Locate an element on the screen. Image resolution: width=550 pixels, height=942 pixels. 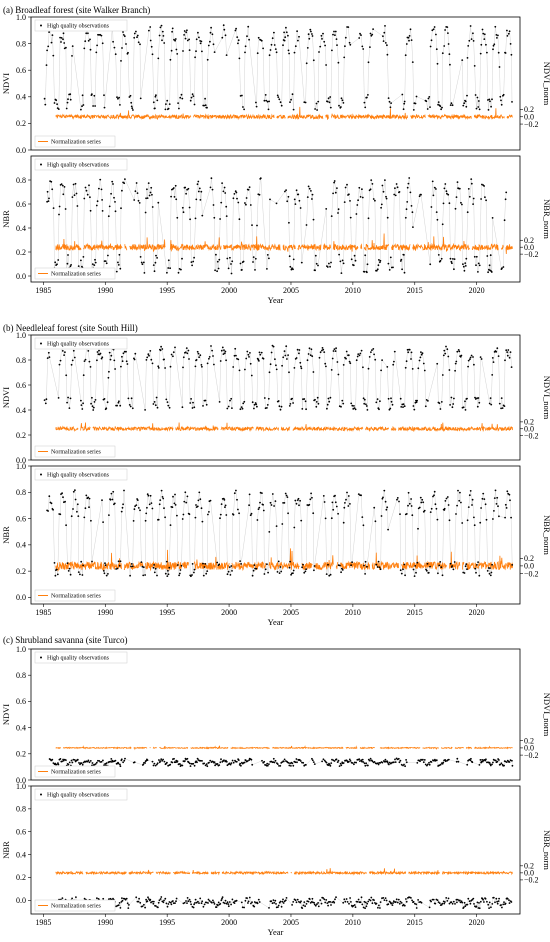
plot-area is located at coordinates (283, 889).